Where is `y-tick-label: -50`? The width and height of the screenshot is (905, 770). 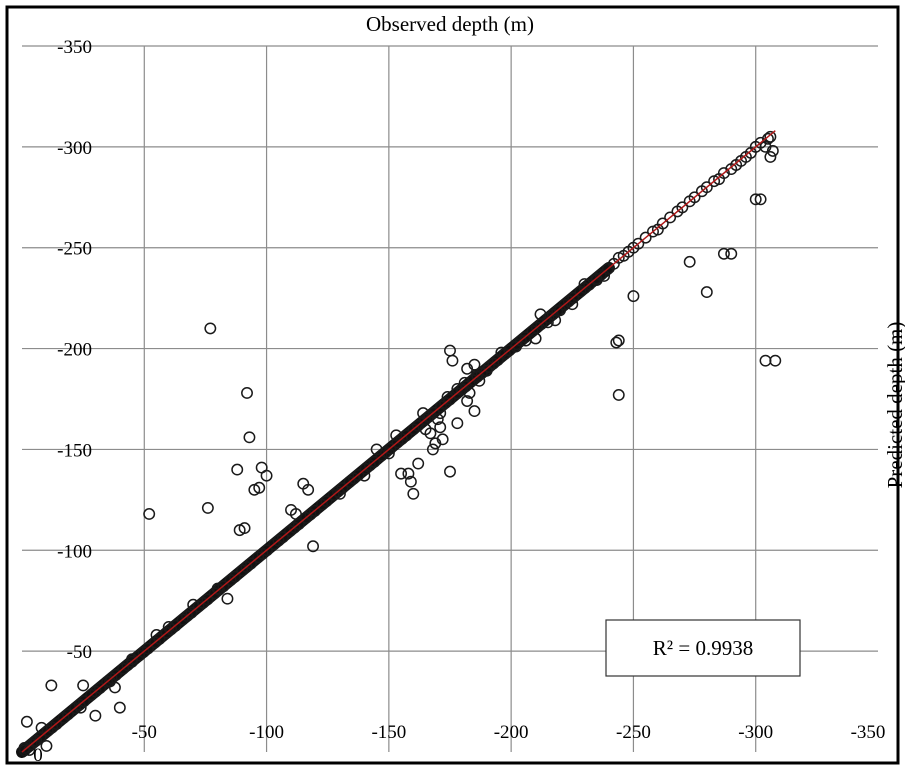
y-tick-label: -50 is located at coordinates (79, 652).